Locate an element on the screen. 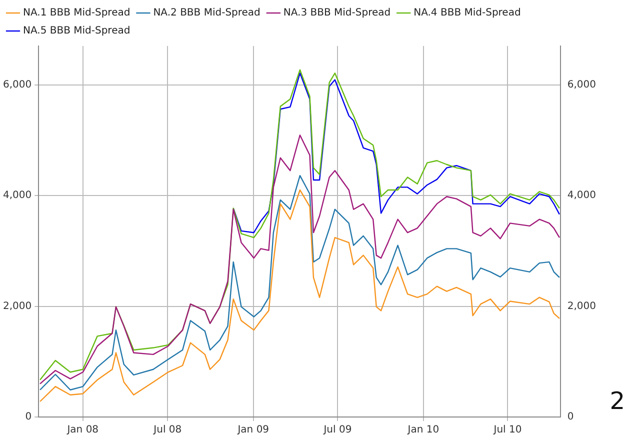  x-tick-label: Jul 10 is located at coordinates (507, 430).